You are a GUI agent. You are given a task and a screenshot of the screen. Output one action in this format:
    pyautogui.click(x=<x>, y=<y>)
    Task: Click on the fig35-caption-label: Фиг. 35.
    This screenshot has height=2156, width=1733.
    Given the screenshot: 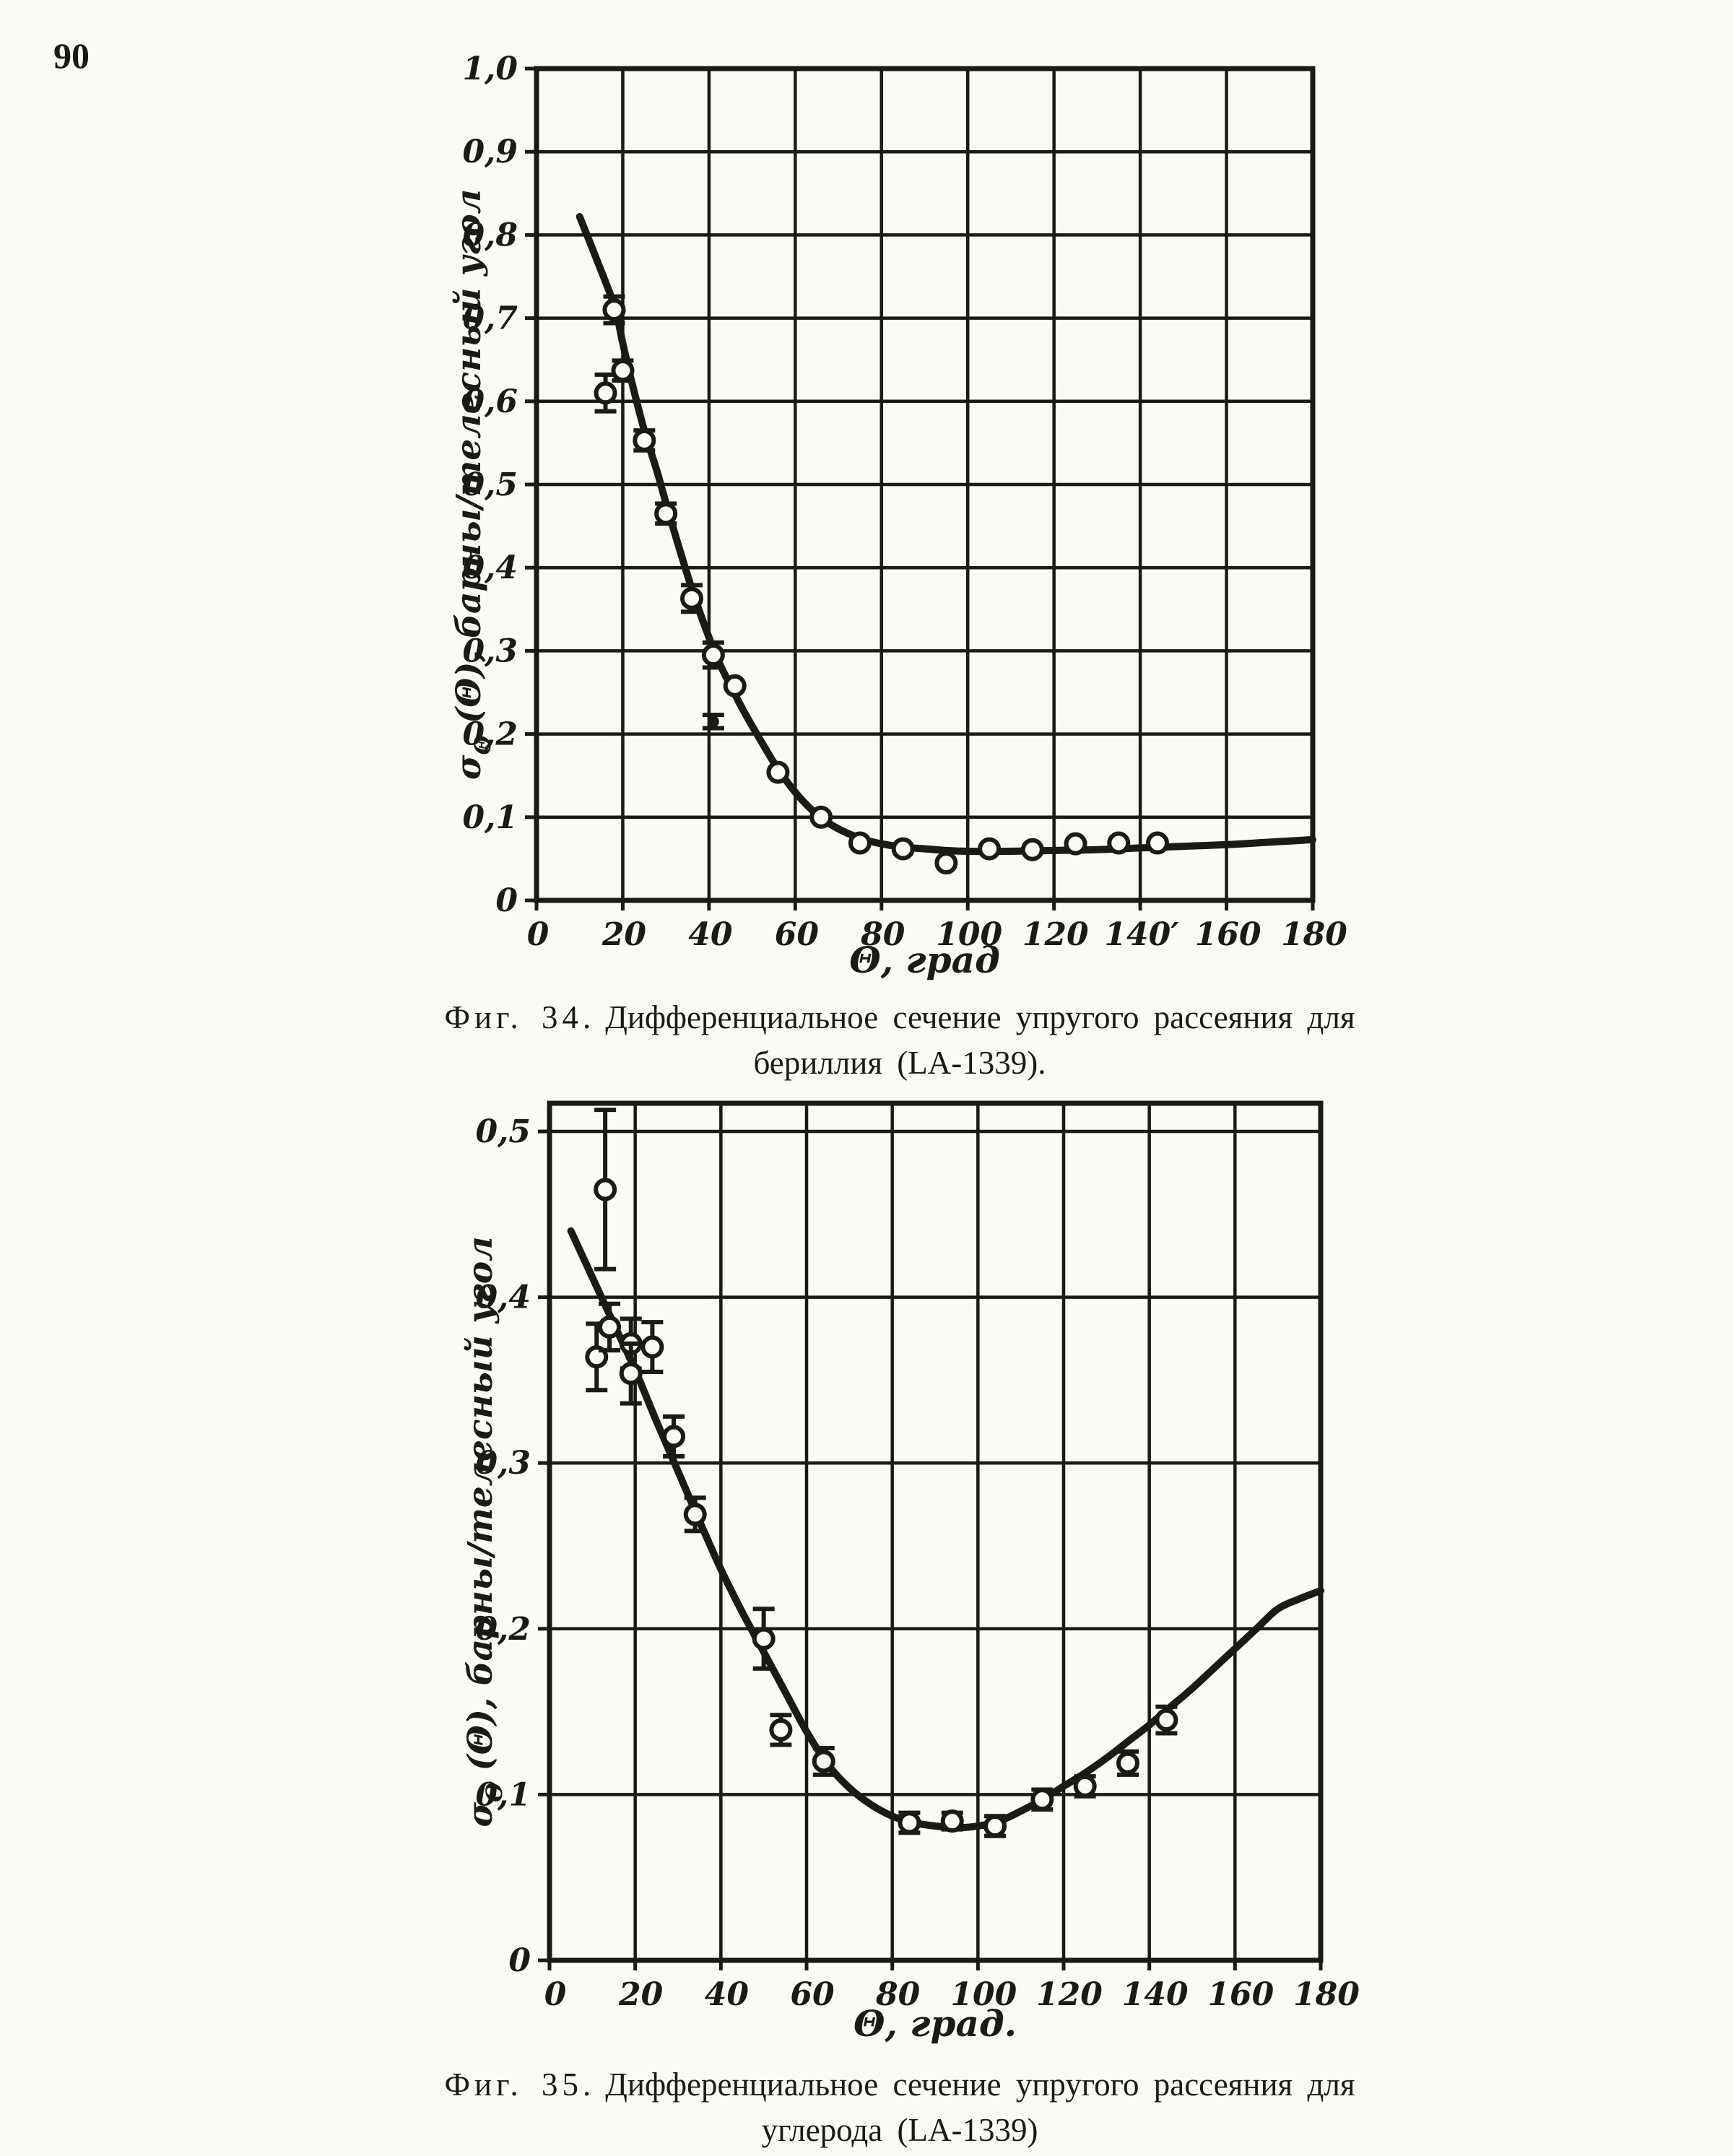 What is the action you would take?
    pyautogui.click(x=520, y=2084)
    